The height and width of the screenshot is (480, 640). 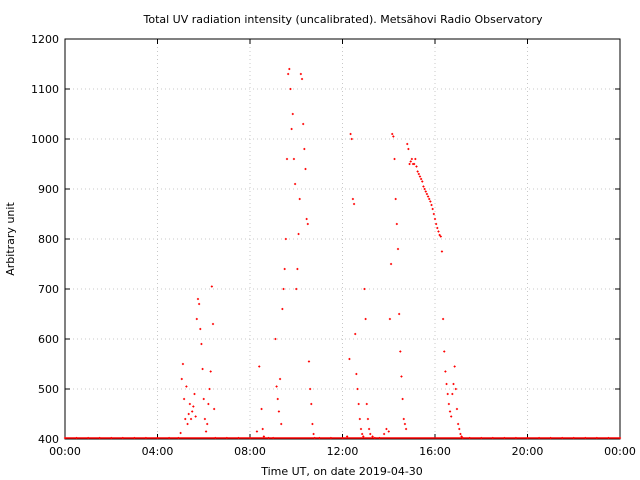 What do you see at coordinates (45, 39) in the screenshot?
I see `y-tick-label: 1200` at bounding box center [45, 39].